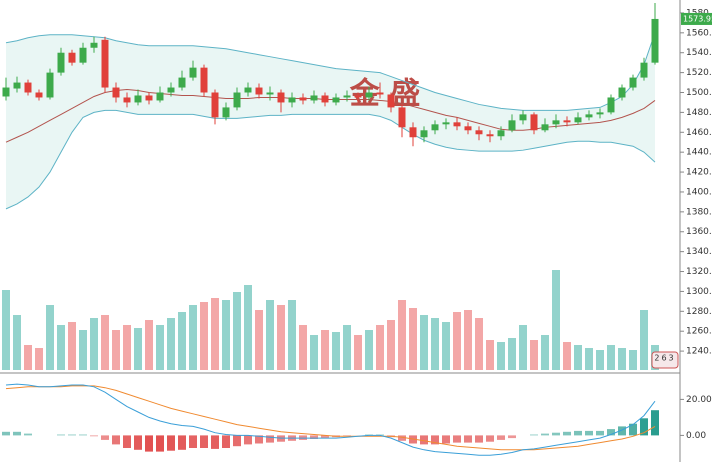 This screenshot has height=462, width=712. I want to click on y-tick-label: 1420.00, so click(699, 173).